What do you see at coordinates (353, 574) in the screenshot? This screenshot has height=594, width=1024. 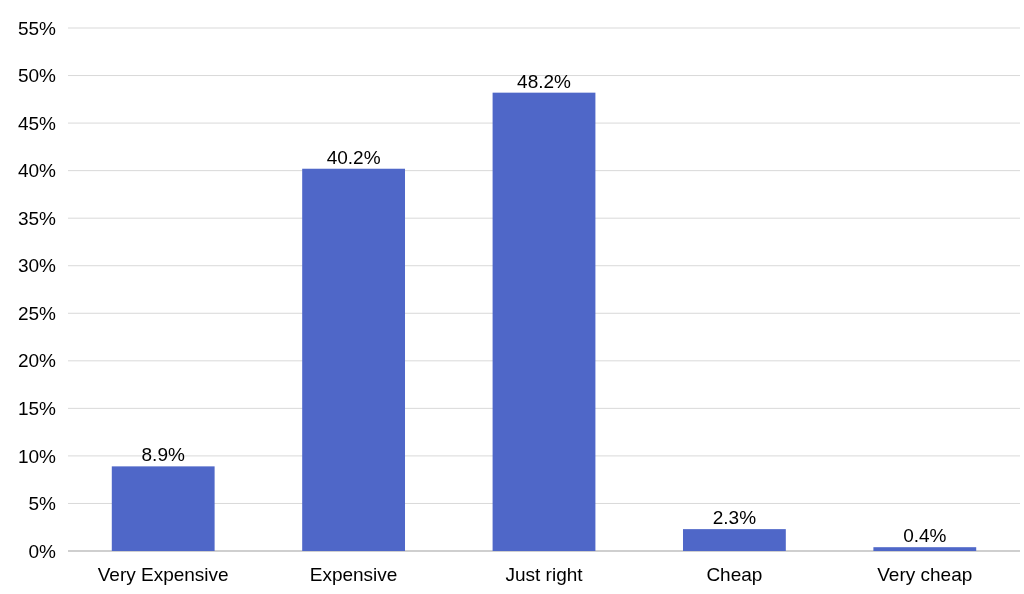 I see `x-tick-label: Expensive` at bounding box center [353, 574].